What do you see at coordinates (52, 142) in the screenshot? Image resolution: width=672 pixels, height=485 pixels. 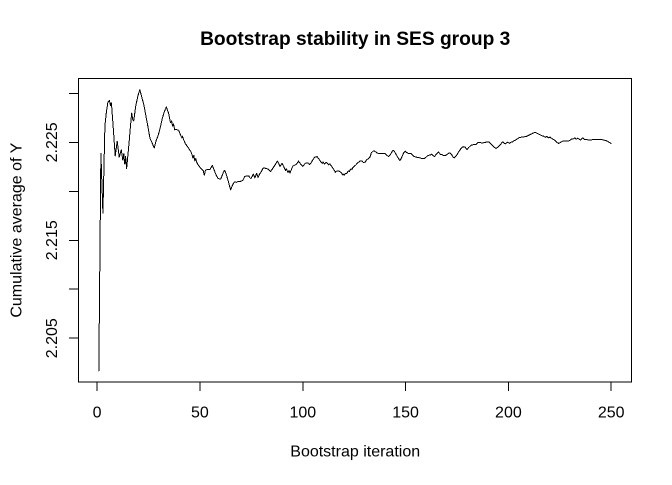 I see `svg-text: 2.225` at bounding box center [52, 142].